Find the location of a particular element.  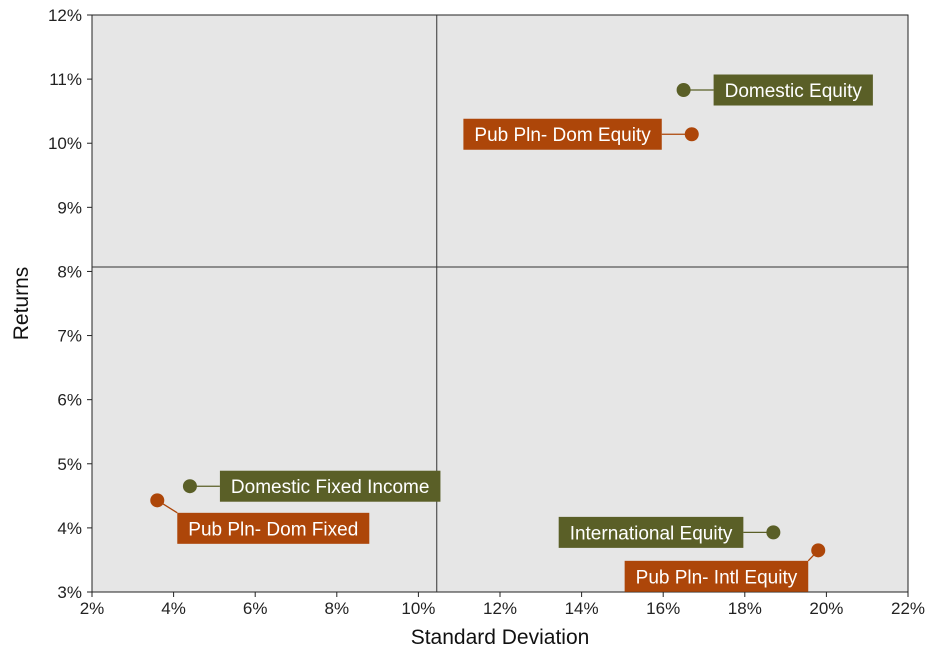

y-axis-ticks: 3% 4% 5% 6% 7% 8% 9% 10% 11% 12% is located at coordinates (70, 304).